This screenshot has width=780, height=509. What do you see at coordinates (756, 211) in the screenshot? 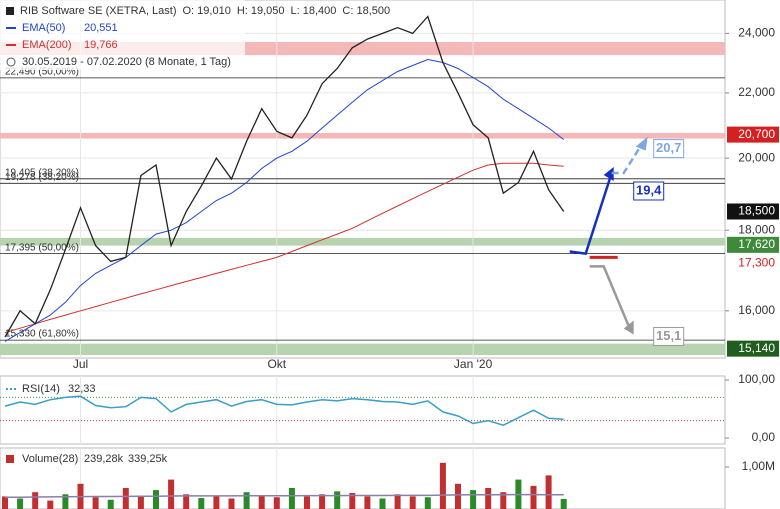
I see `price-tag-label: 18,500` at bounding box center [756, 211].